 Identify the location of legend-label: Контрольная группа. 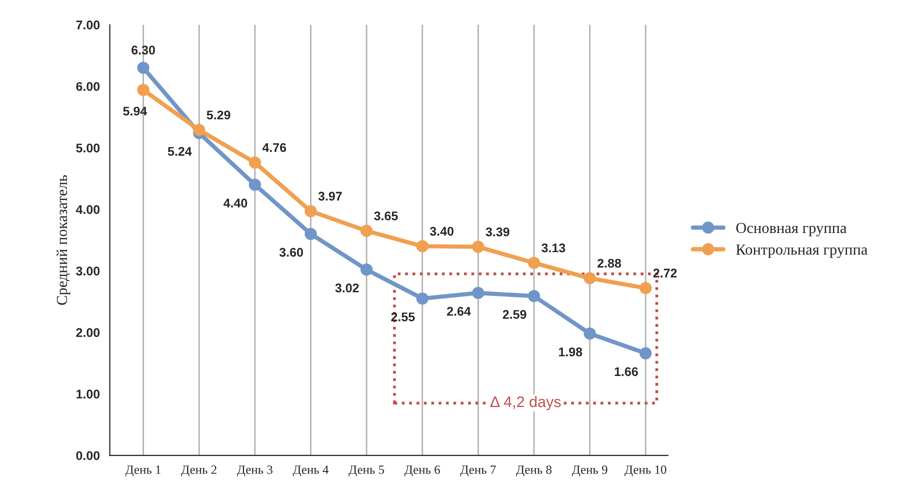
(802, 251).